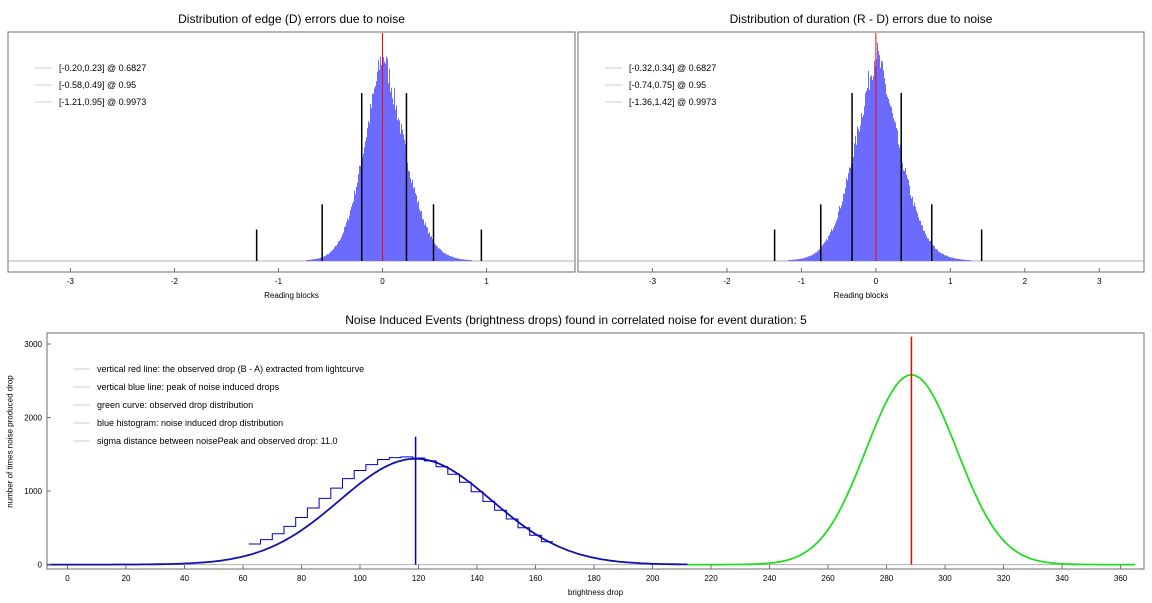 The image size is (1152, 603). What do you see at coordinates (102, 102) in the screenshot?
I see `chart1-legend-entry: [-1.21,0.95] @ 0.9973` at bounding box center [102, 102].